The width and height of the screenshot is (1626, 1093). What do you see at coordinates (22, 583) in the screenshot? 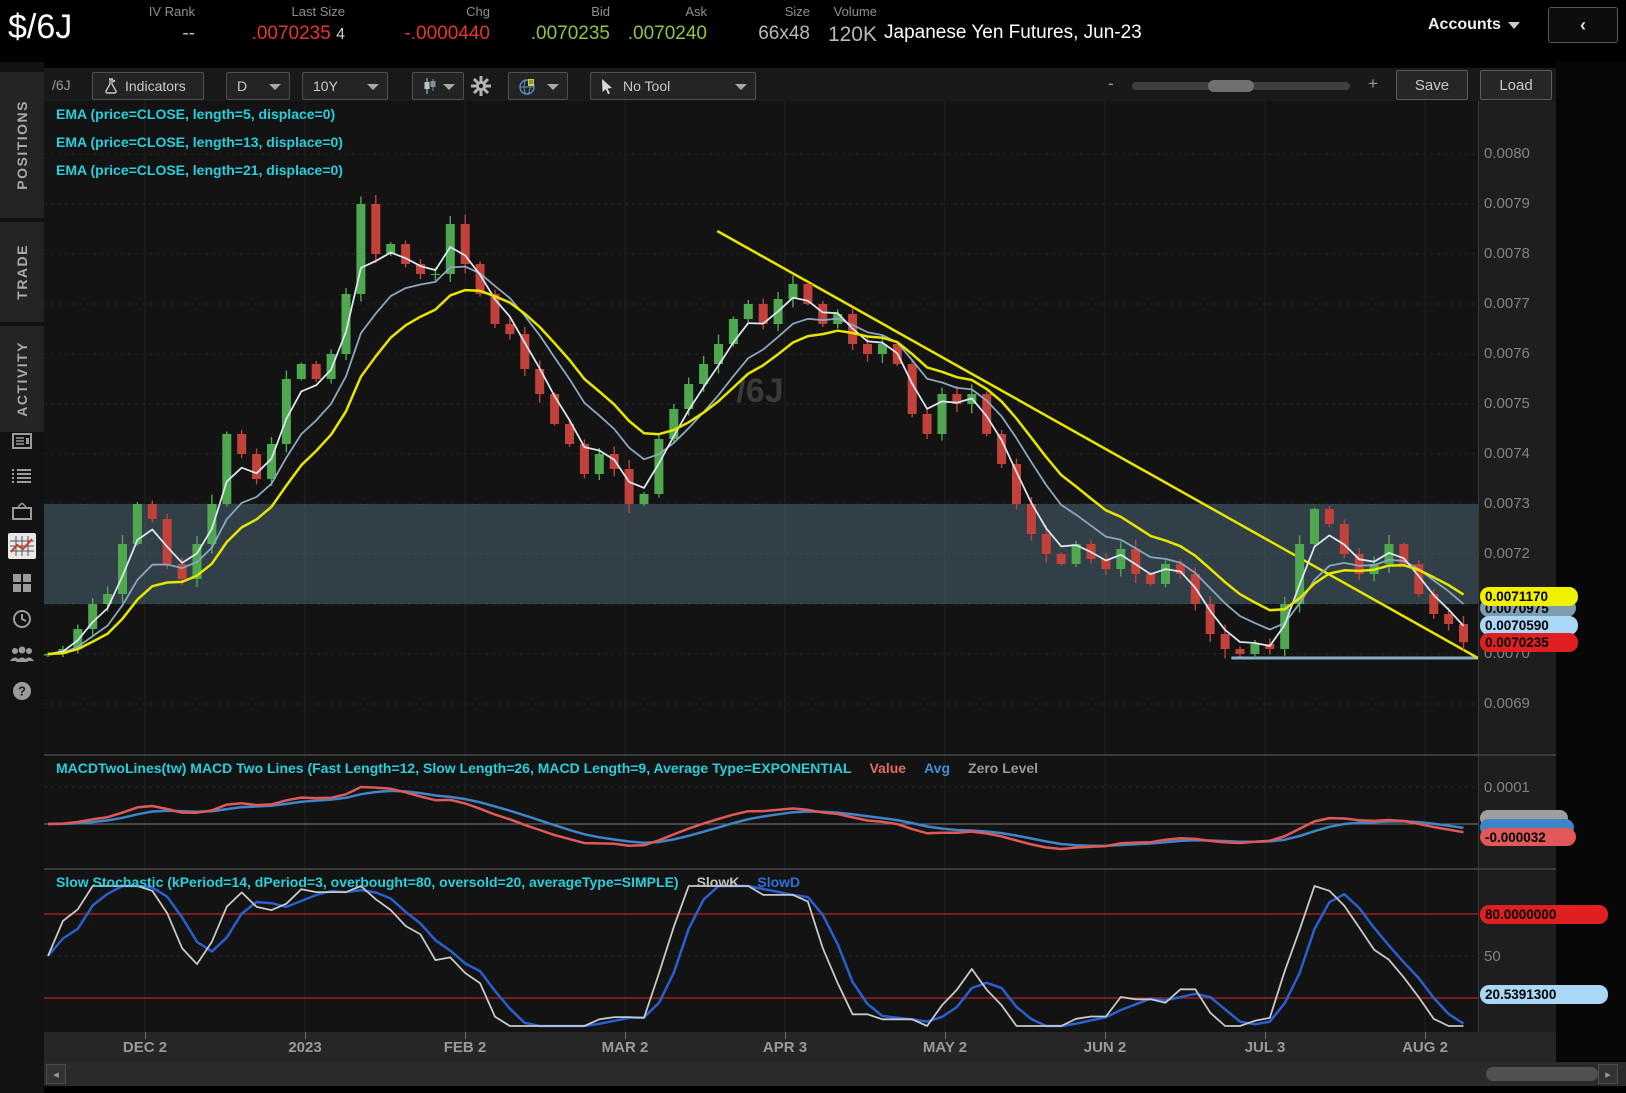
I see `grid-icon` at bounding box center [22, 583].